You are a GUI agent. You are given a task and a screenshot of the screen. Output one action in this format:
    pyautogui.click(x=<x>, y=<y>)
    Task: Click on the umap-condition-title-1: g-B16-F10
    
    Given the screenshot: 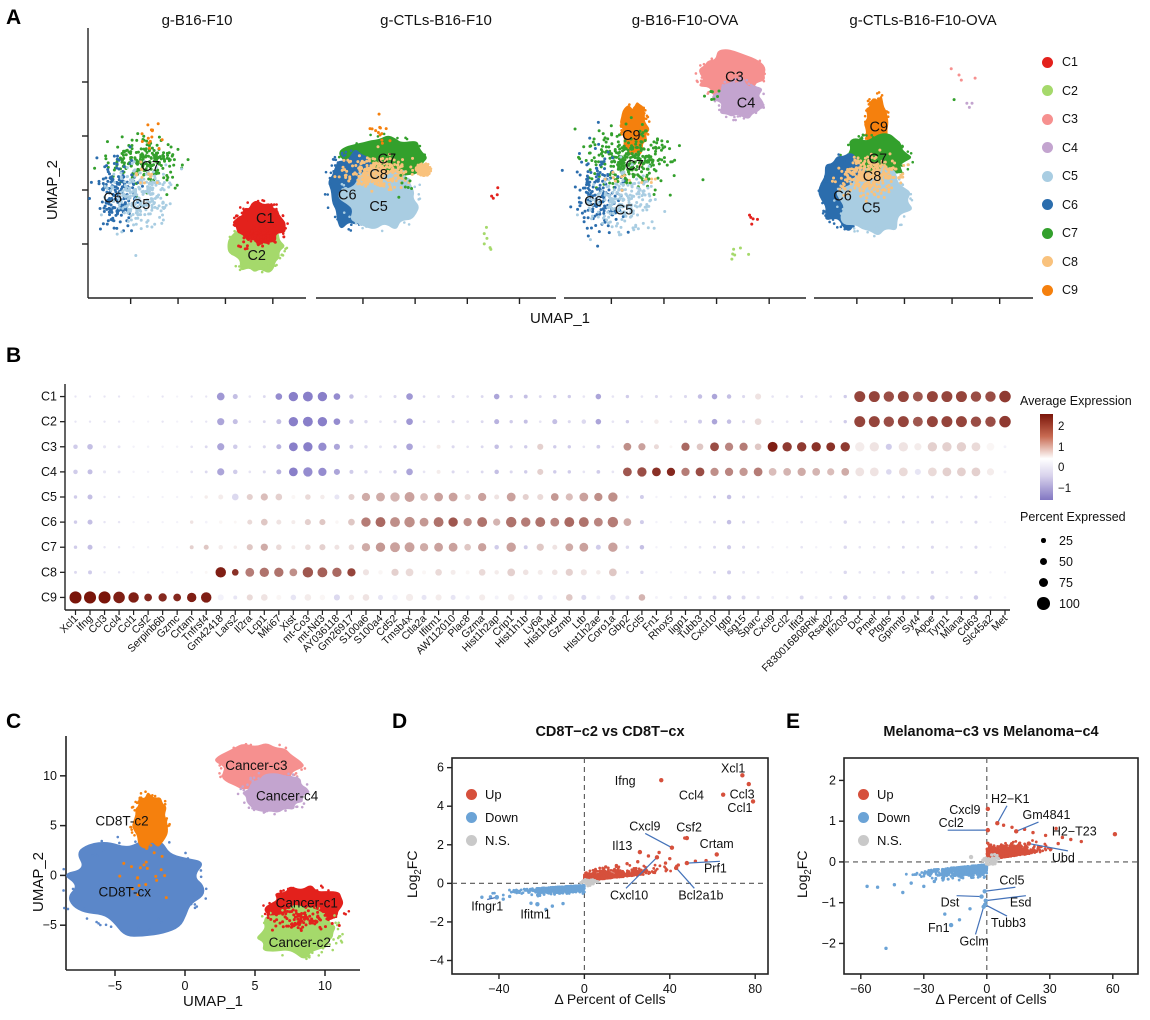 What is the action you would take?
    pyautogui.click(x=197, y=20)
    